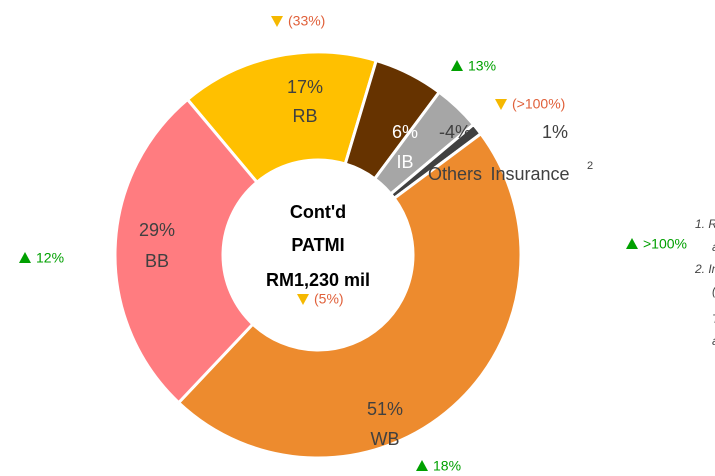 The image size is (715, 476). I want to click on center-text: RM1,230 mil, so click(318, 280).